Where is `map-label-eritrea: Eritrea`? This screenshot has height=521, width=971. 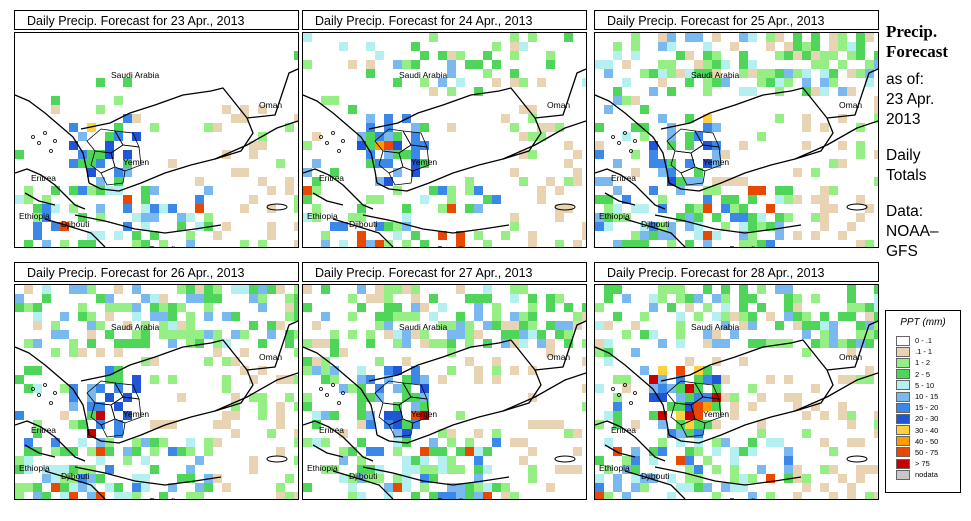
map-label-eritrea: Eritrea is located at coordinates (623, 178).